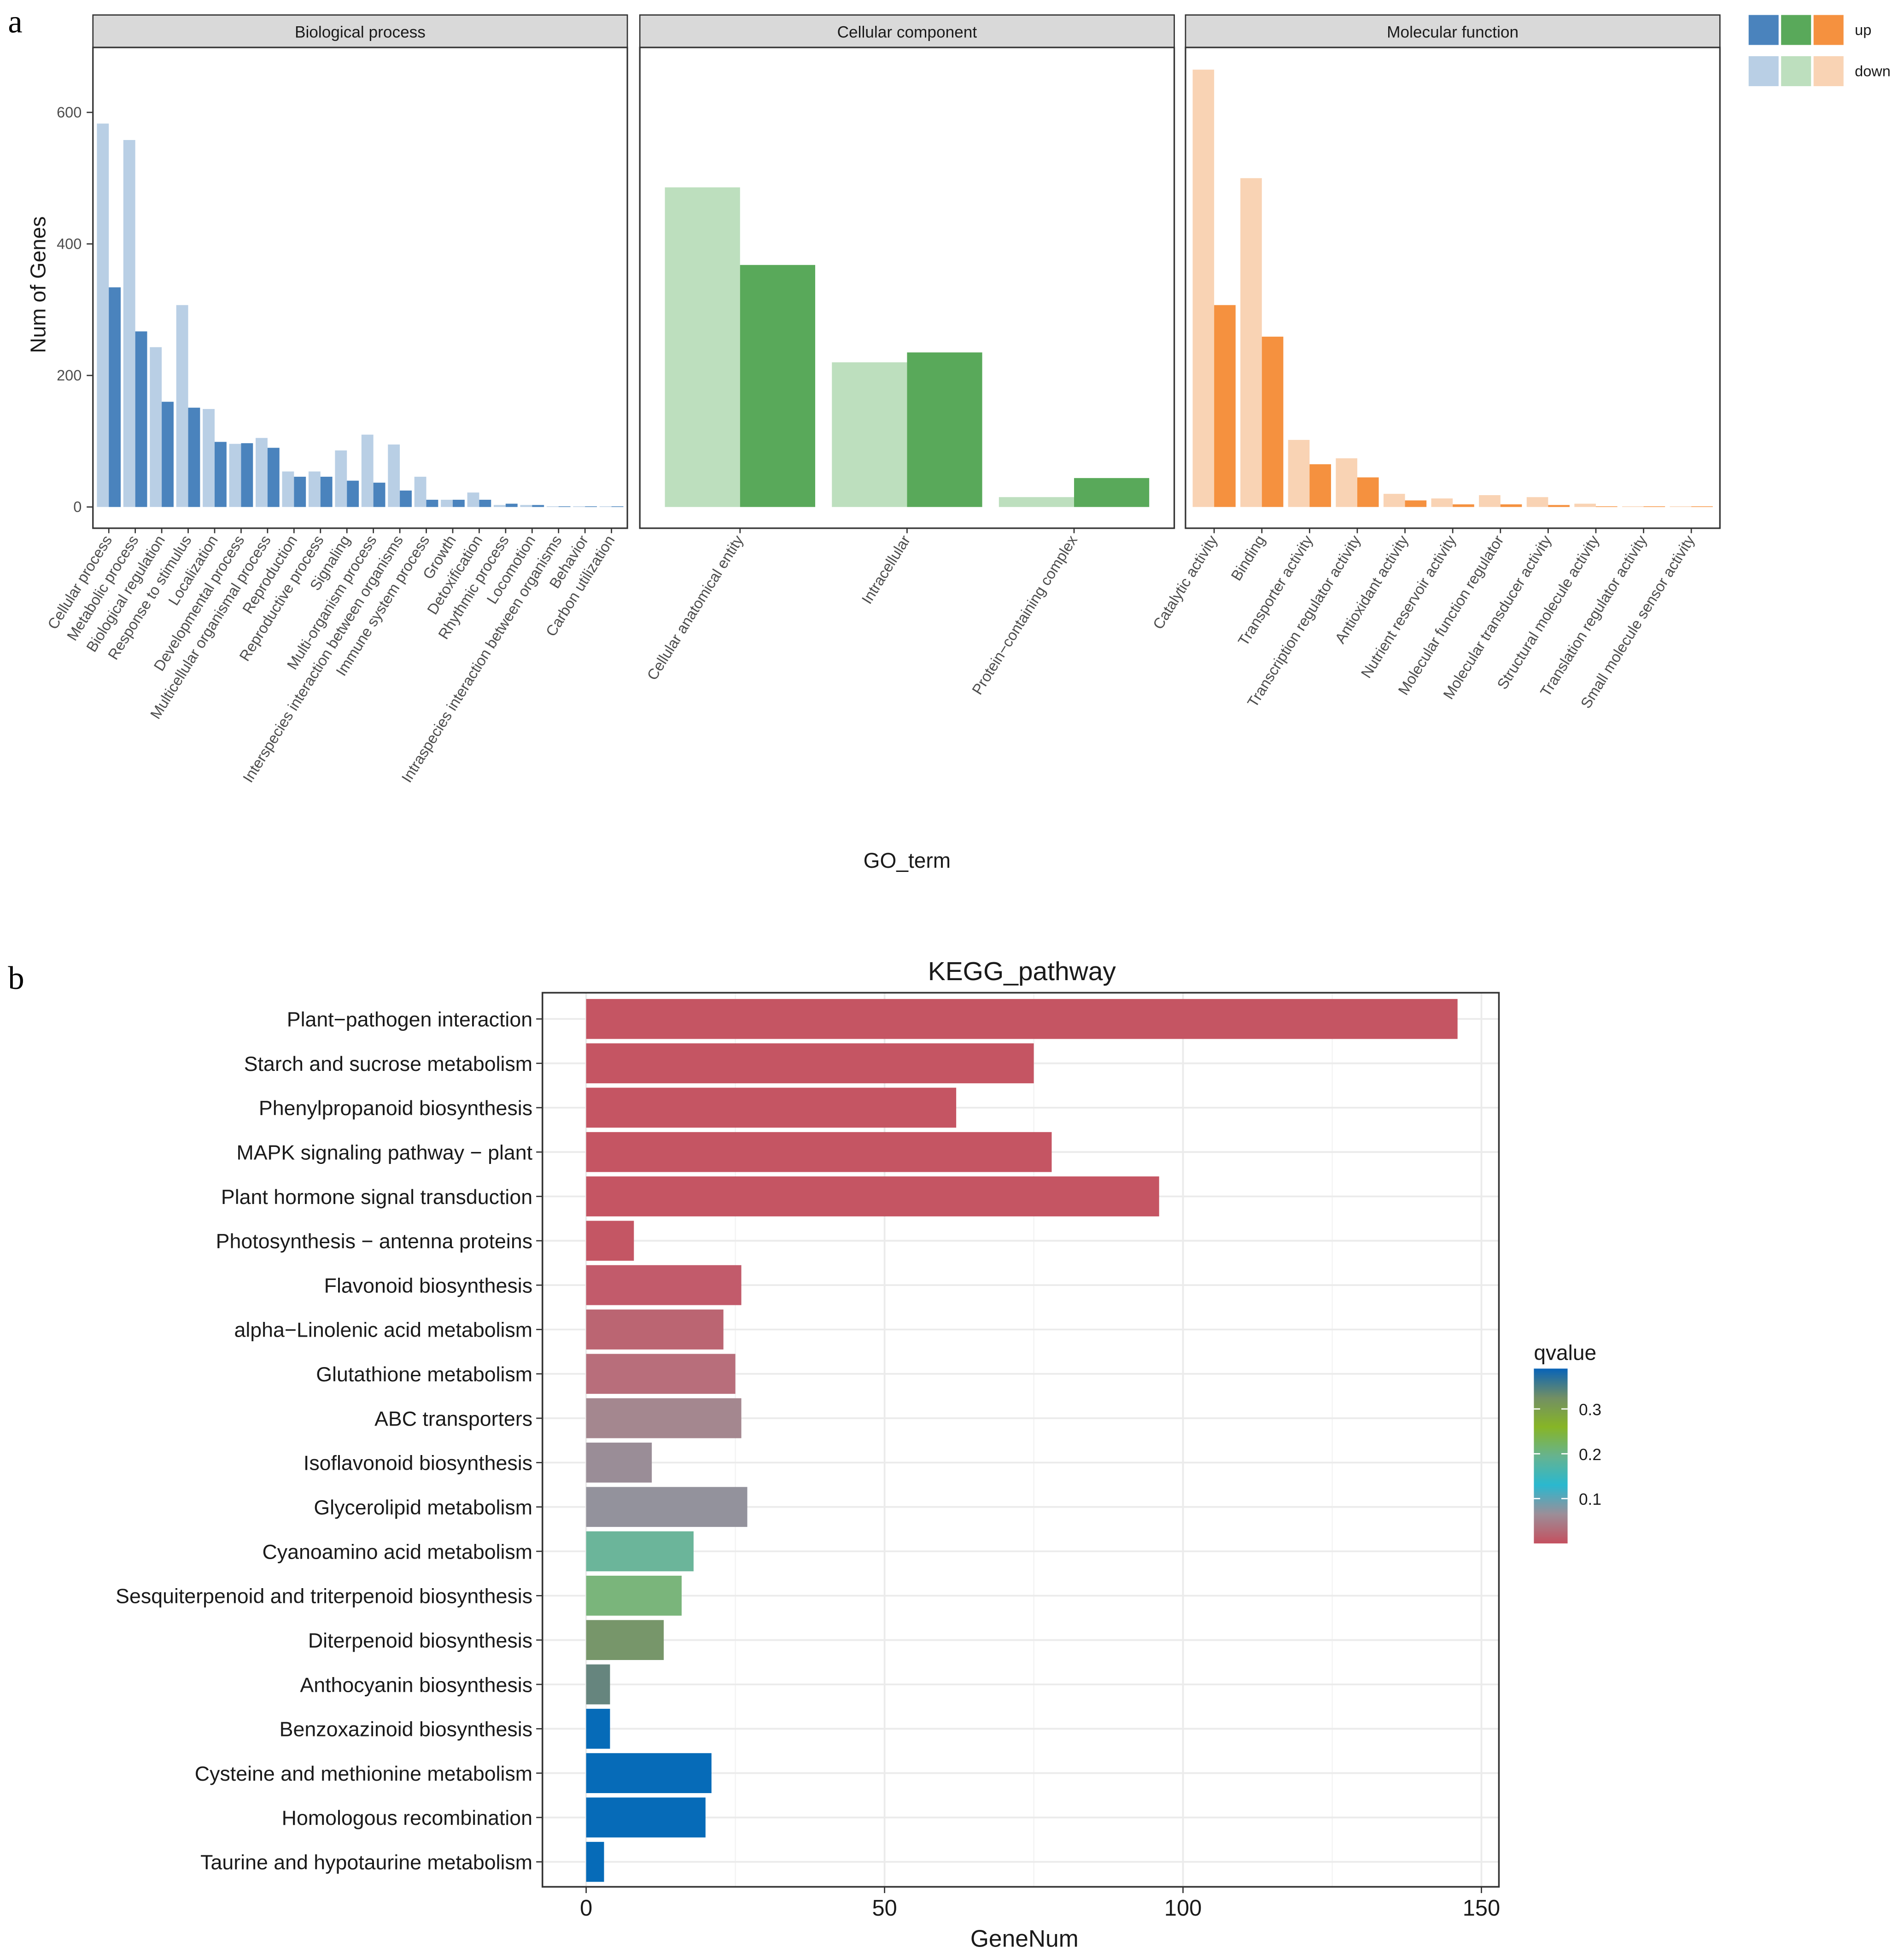  Describe the element at coordinates (395, 1108) in the screenshot. I see `y-tick-label: Phenylpropanoid biosynthesis` at that location.